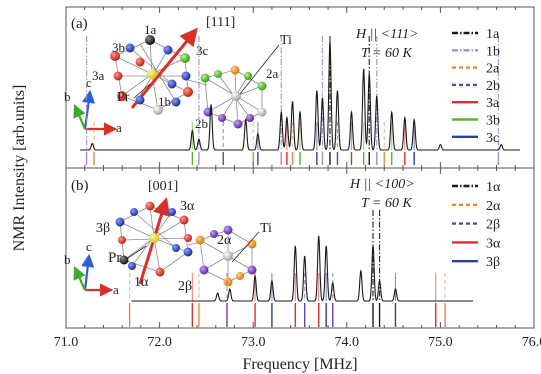 This screenshot has height=374, width=541. I want to click on legend-a: 1a 1b 2a 2b 3a 3b 3c, so click(476, 86).